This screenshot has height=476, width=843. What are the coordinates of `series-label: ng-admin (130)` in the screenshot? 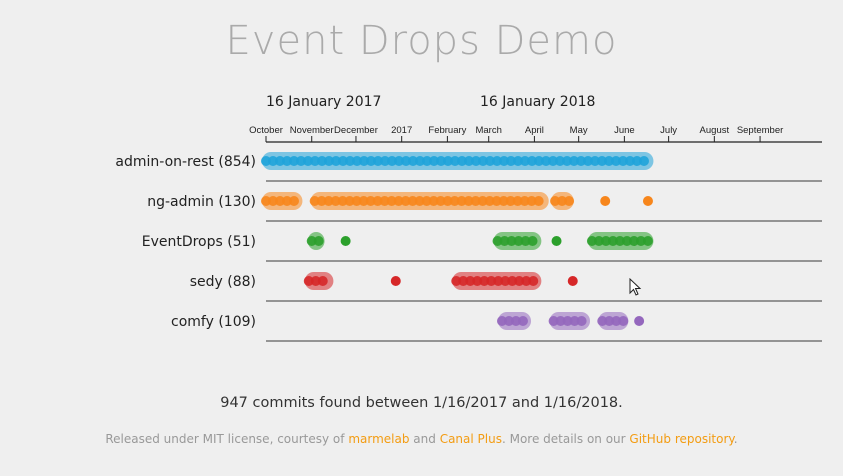 It's located at (201, 202).